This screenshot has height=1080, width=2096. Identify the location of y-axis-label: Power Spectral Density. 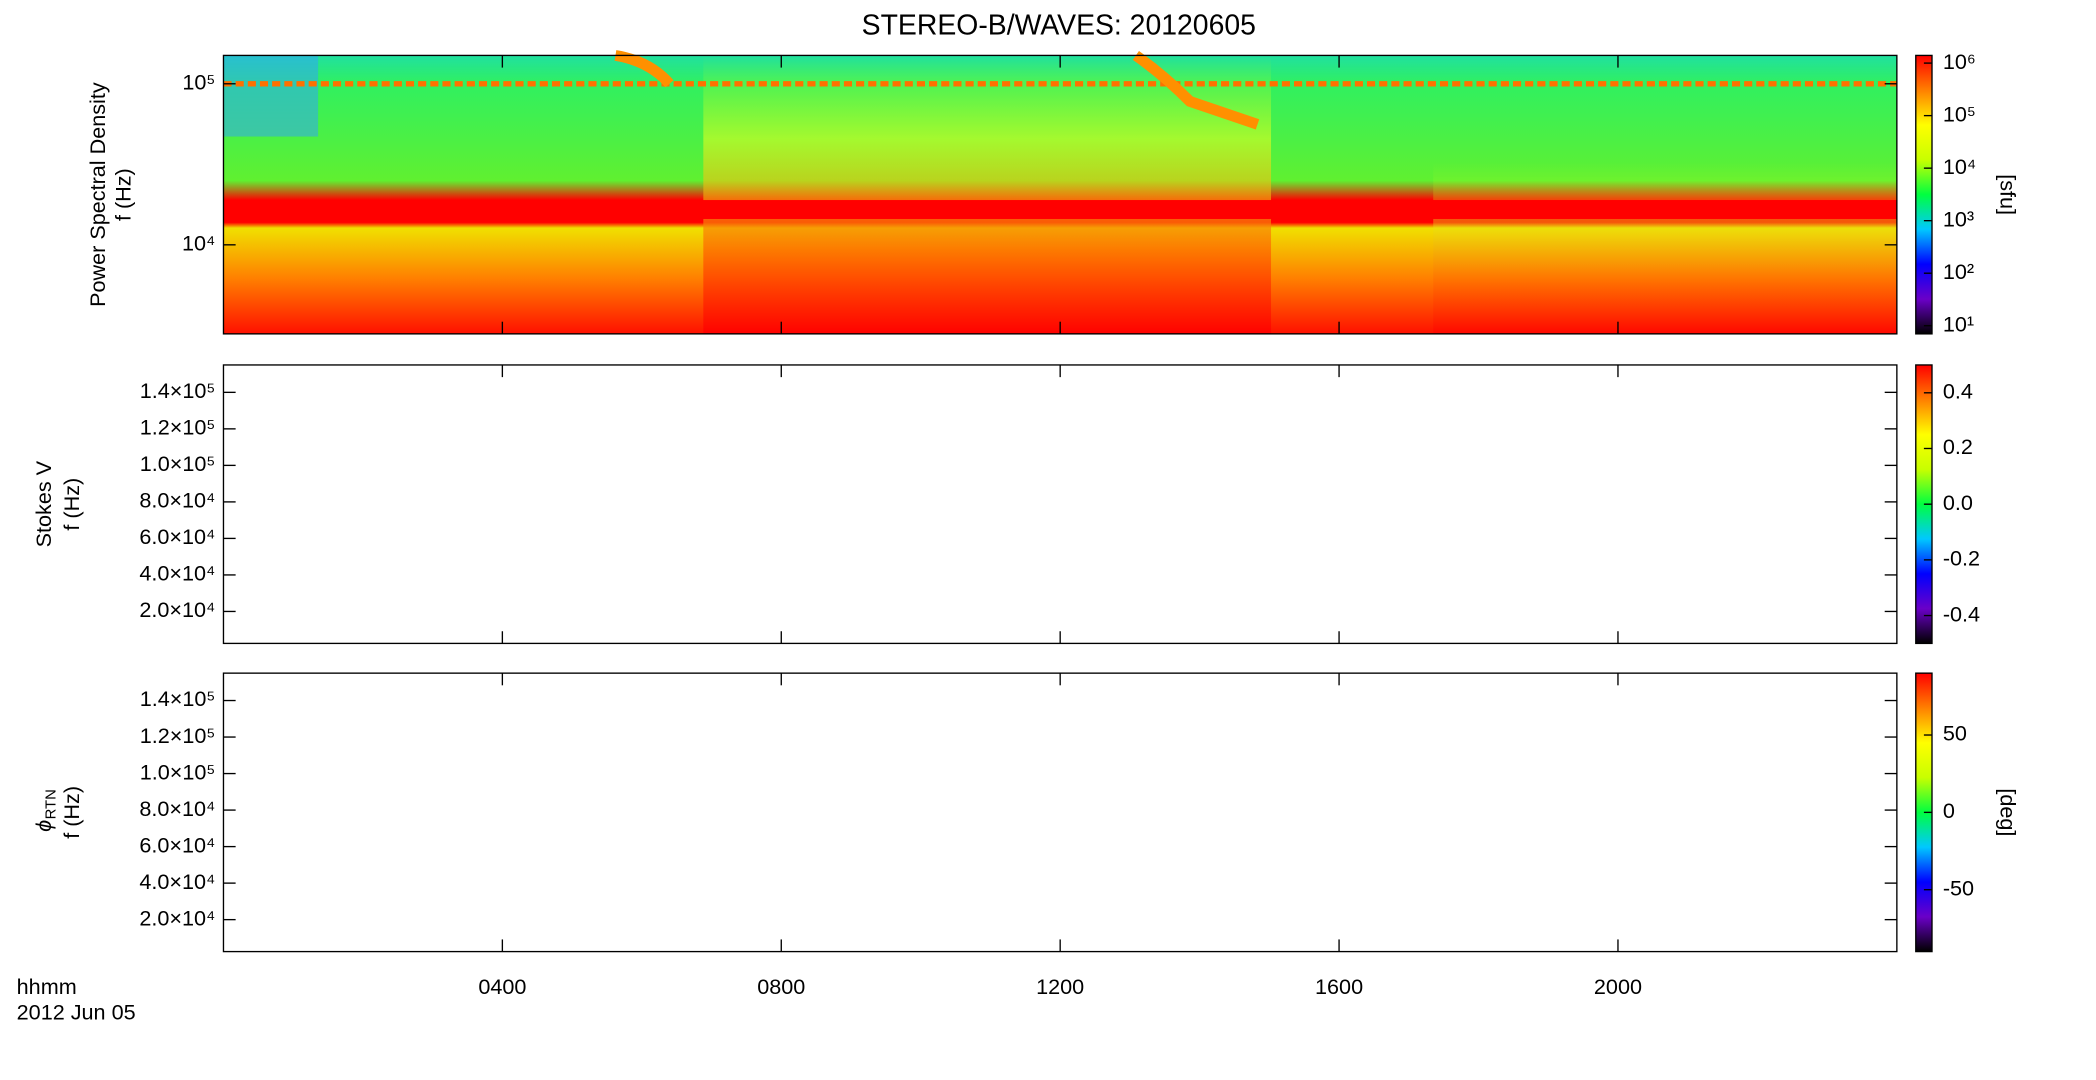
(97, 194).